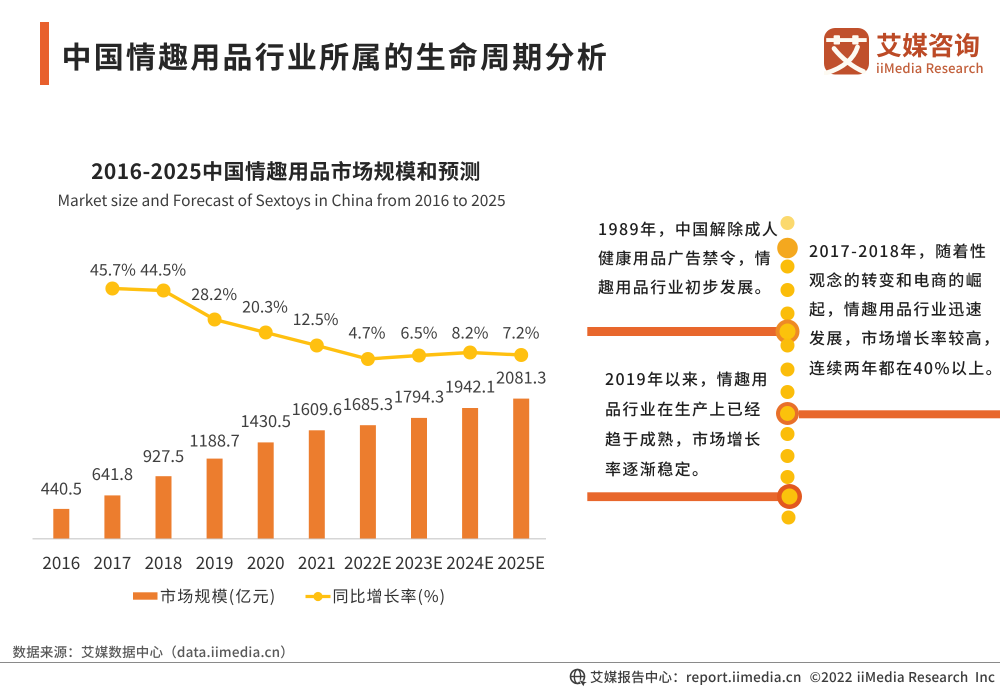 This screenshot has height=690, width=1000. What do you see at coordinates (419, 396) in the screenshot?
I see `svg-text: 1794.3` at bounding box center [419, 396].